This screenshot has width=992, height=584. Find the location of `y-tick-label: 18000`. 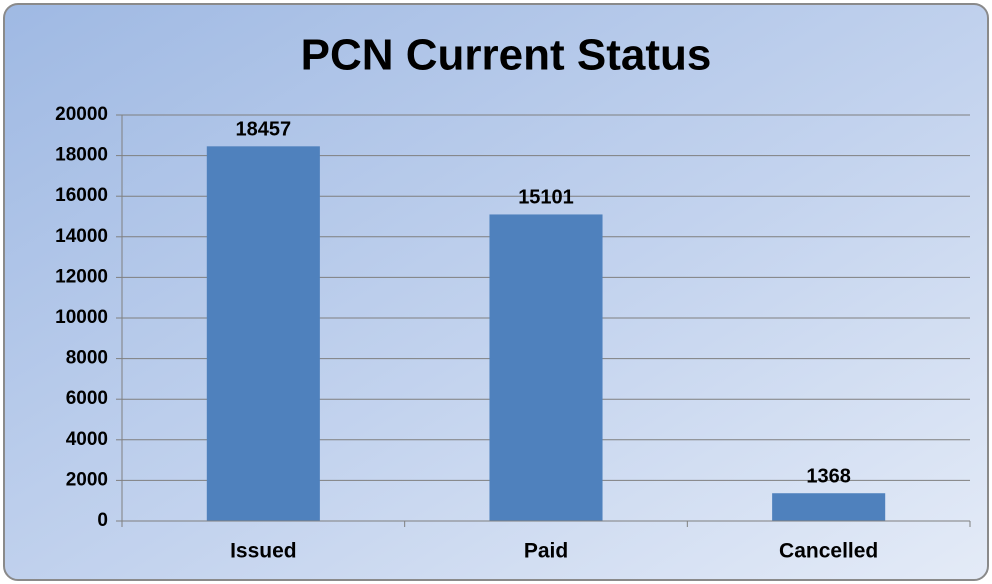

y-tick-label: 18000 is located at coordinates (81, 155).